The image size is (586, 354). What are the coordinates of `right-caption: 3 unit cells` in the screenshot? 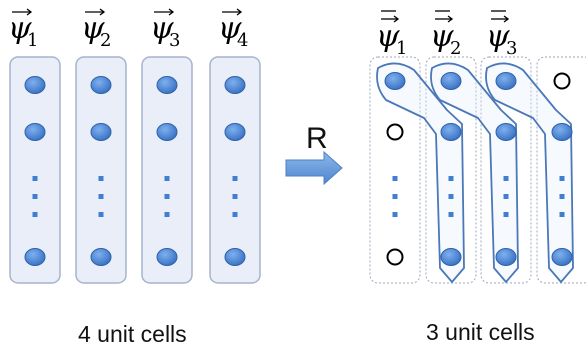 It's located at (480, 332).